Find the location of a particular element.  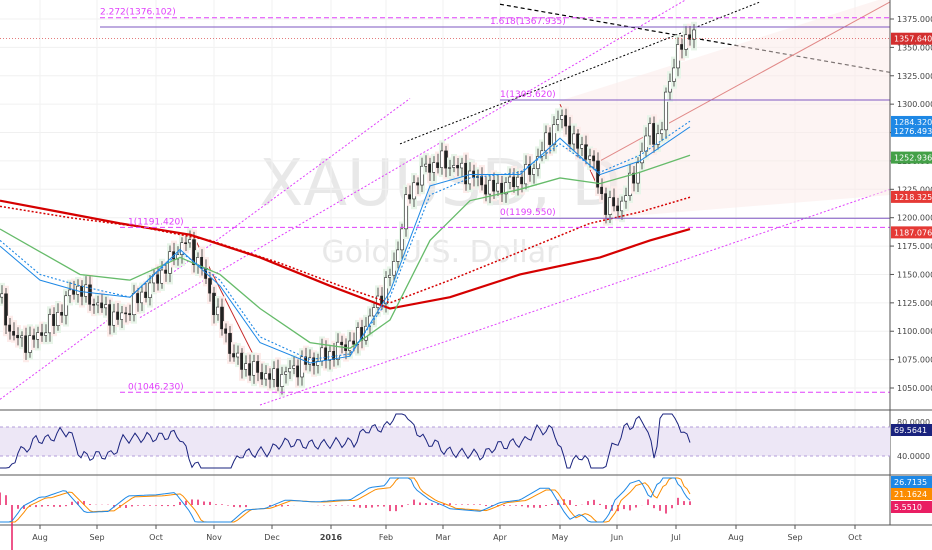

price-tick-label: 1350.000 is located at coordinates (914, 47).